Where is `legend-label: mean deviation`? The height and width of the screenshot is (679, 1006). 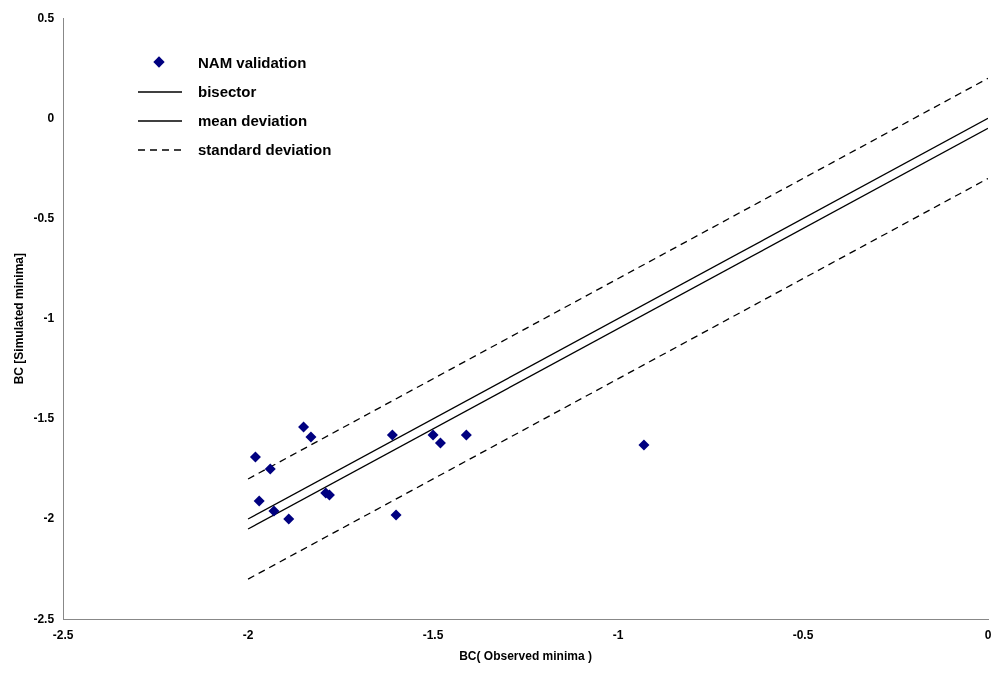 legend-label: mean deviation is located at coordinates (253, 120).